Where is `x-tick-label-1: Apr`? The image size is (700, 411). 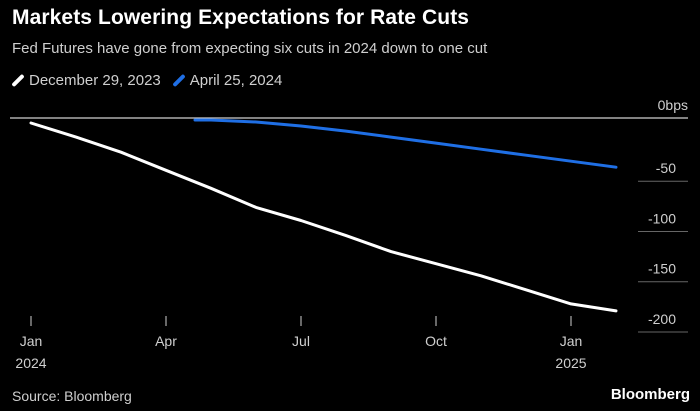 x-tick-label-1: Apr is located at coordinates (166, 341).